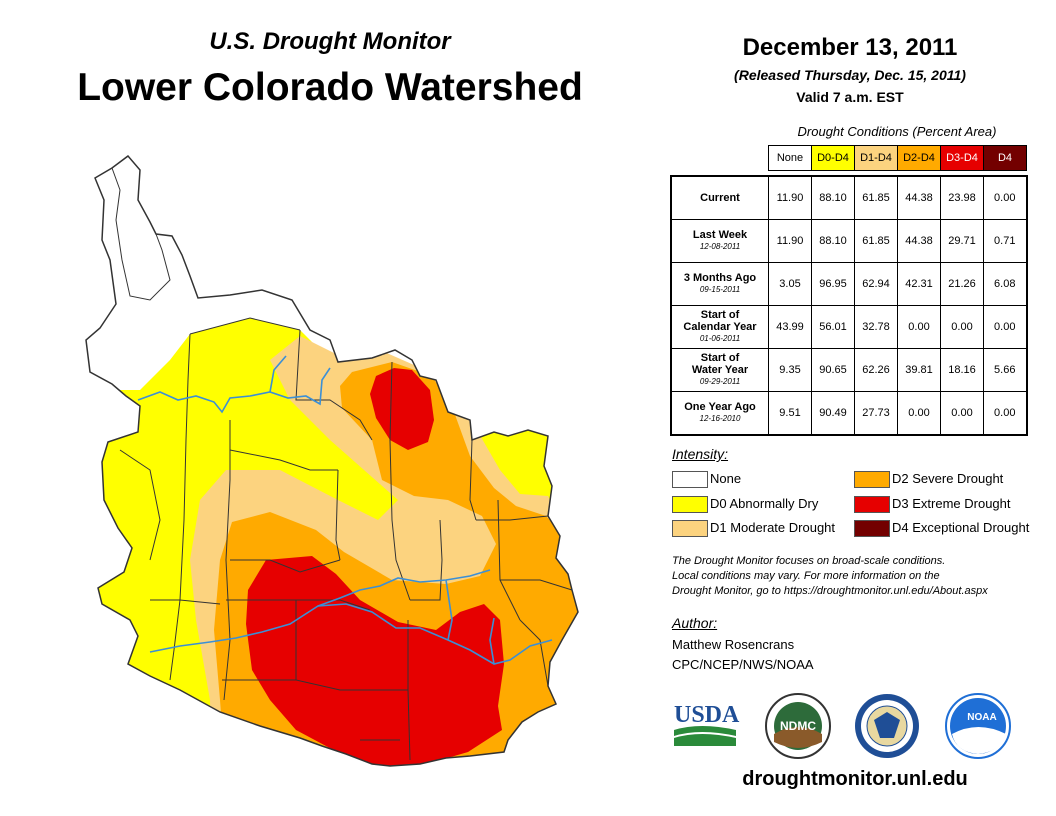  Describe the element at coordinates (962, 284) in the screenshot. I see `table-cell: 21.26` at that location.